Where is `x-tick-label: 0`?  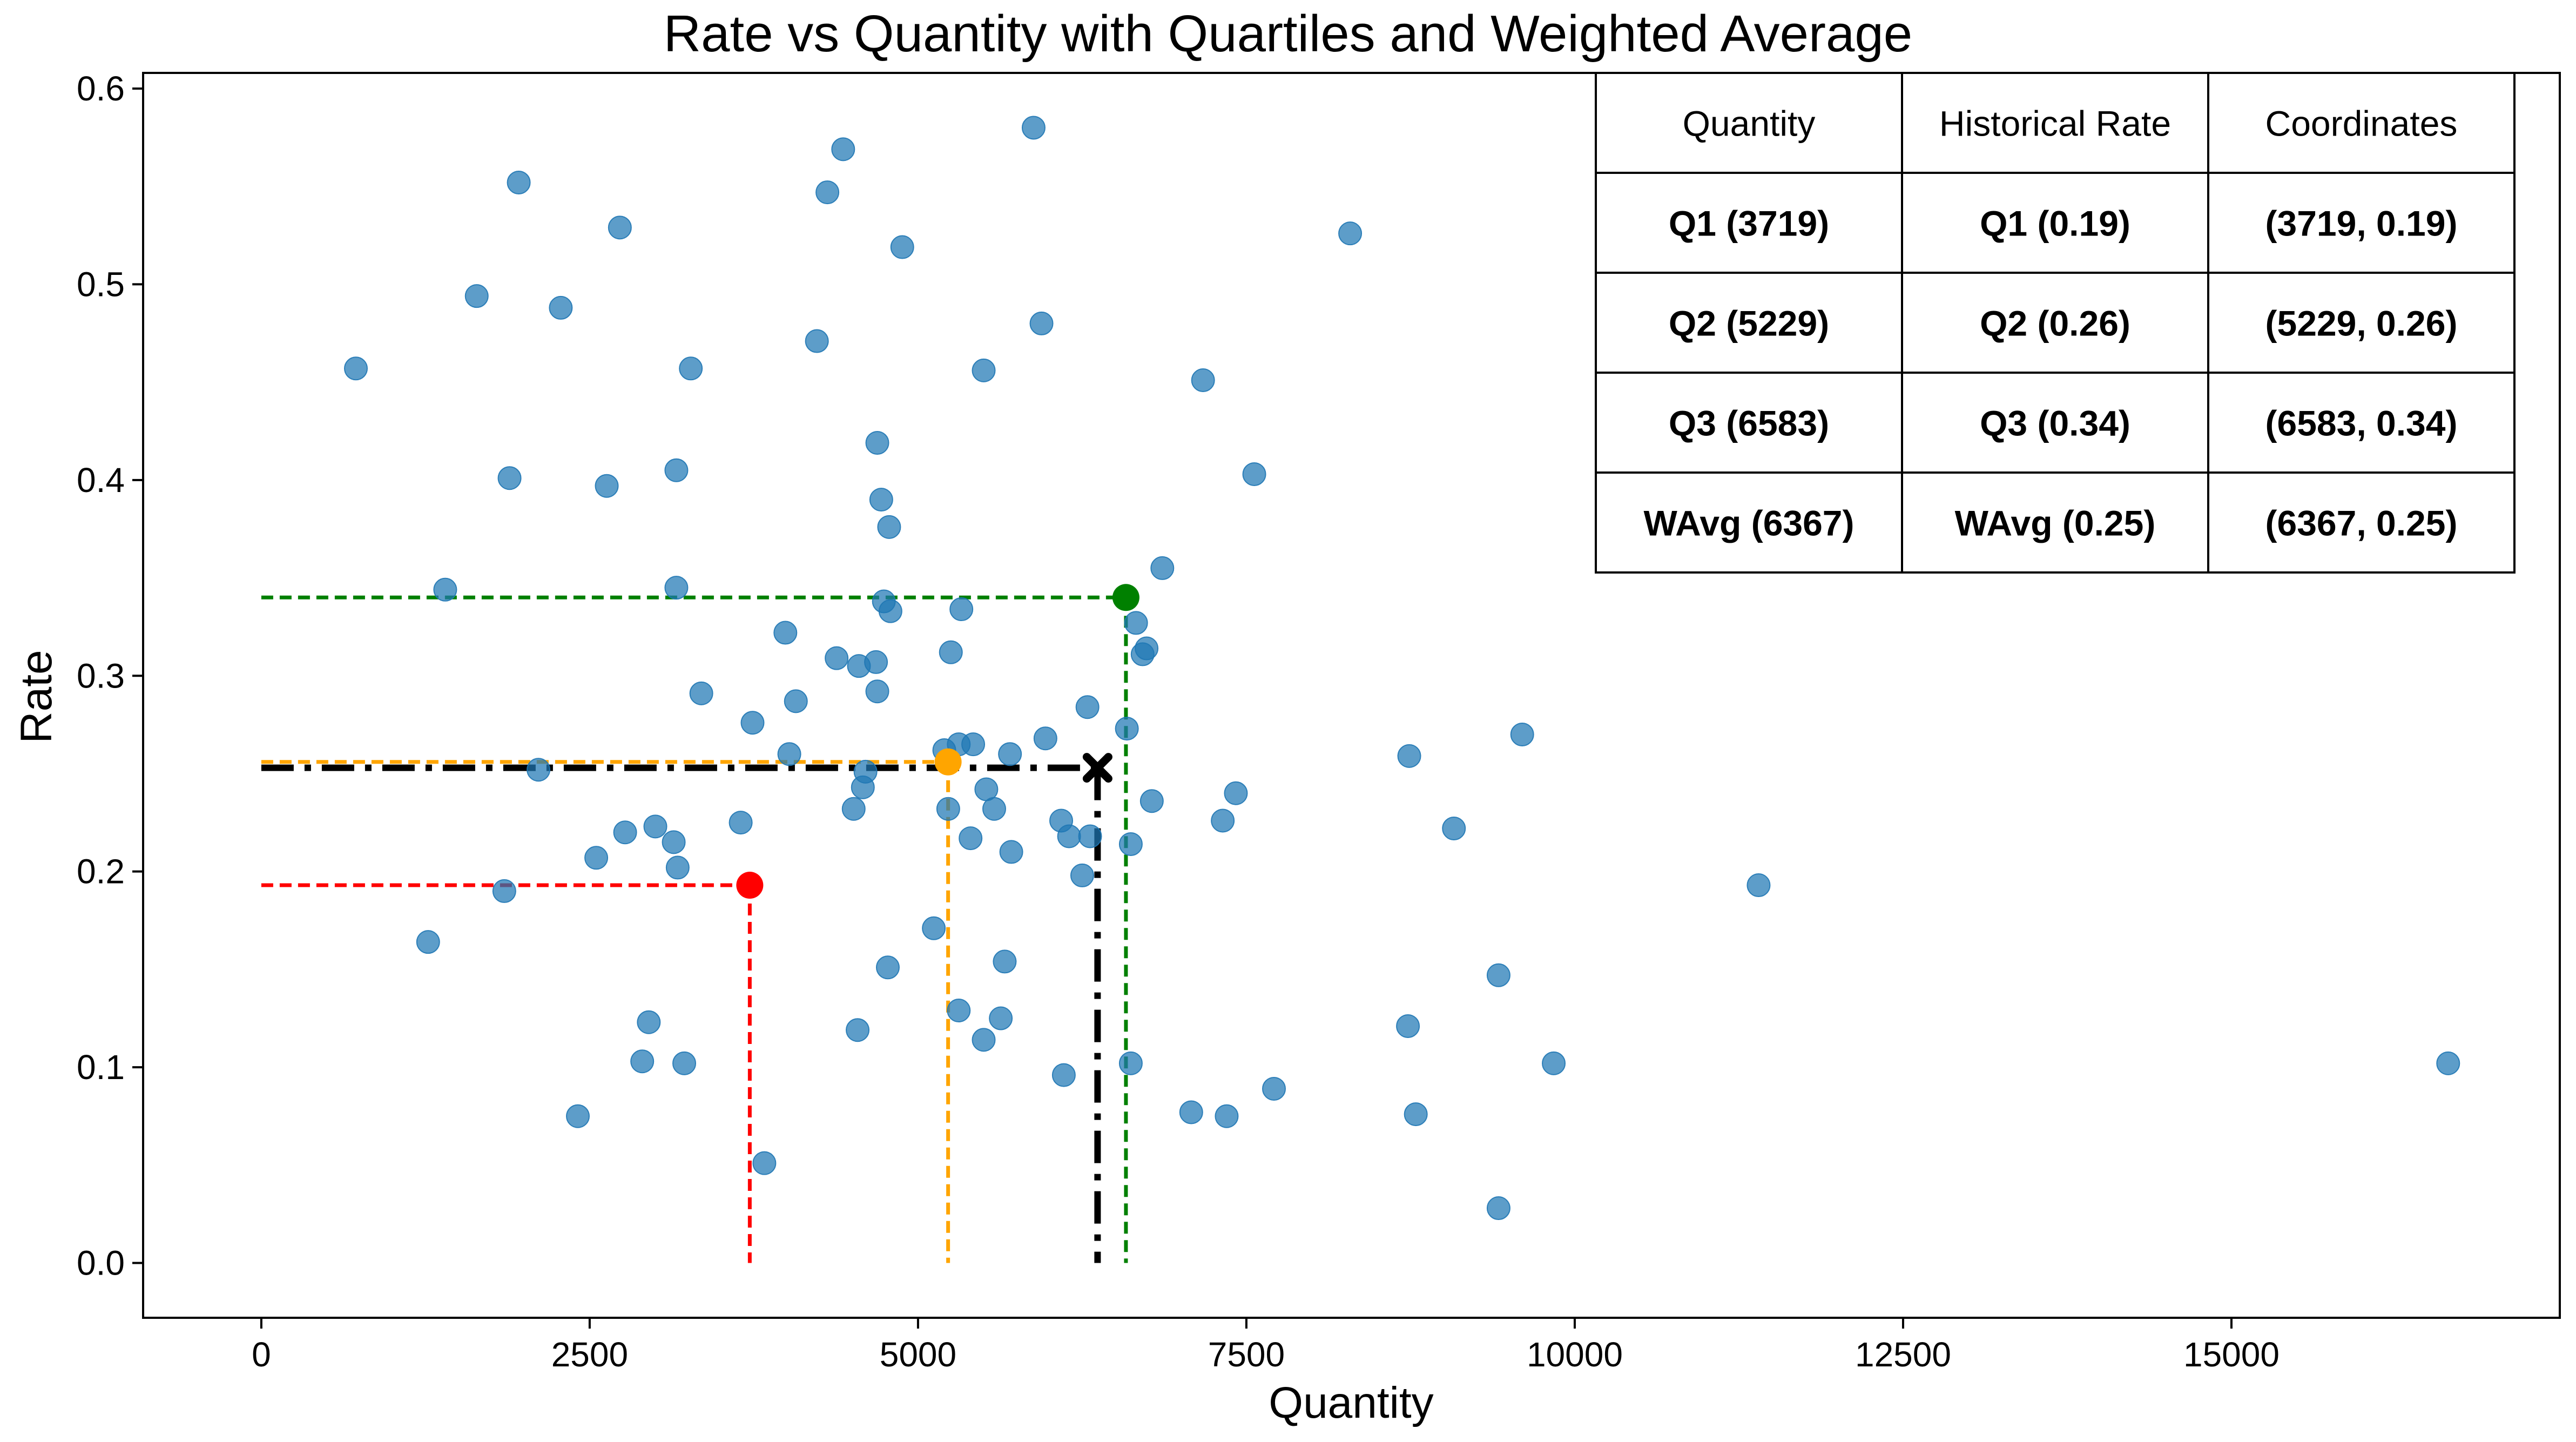 x-tick-label: 0 is located at coordinates (261, 1354).